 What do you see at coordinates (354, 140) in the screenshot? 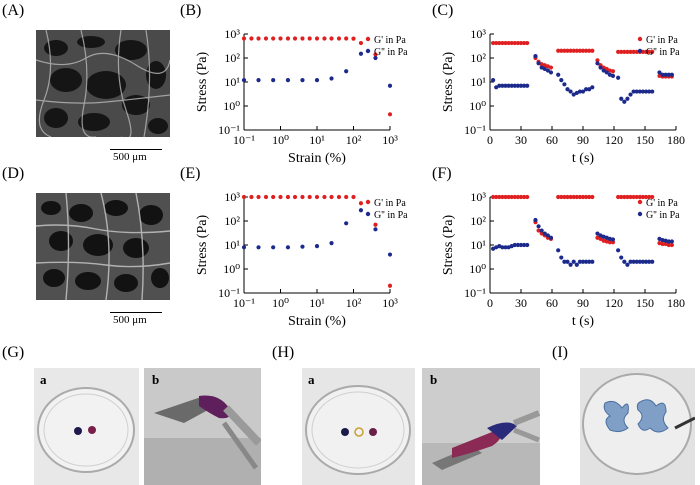
I see `x-tick-label: 10²` at bounding box center [354, 140].